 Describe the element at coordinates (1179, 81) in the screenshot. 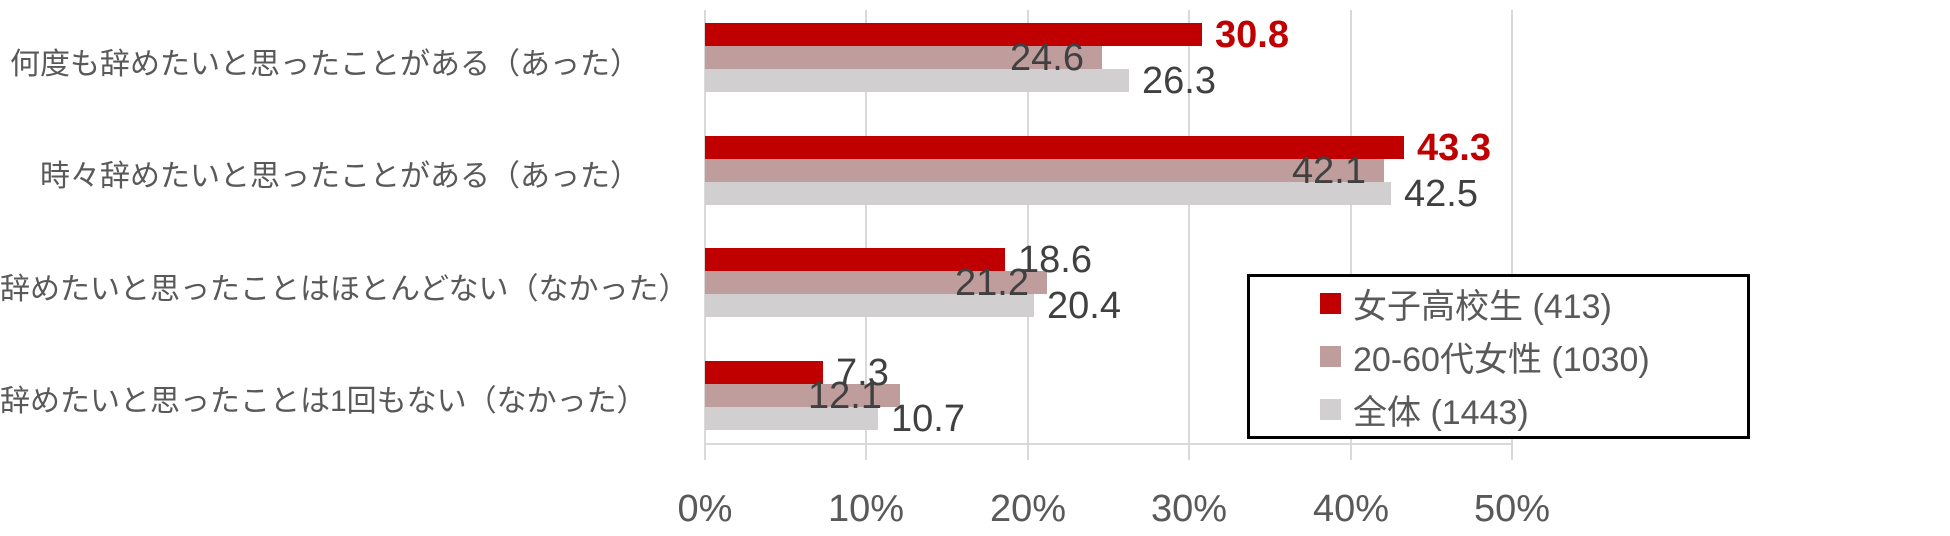

I see `value-label: 26.3` at that location.